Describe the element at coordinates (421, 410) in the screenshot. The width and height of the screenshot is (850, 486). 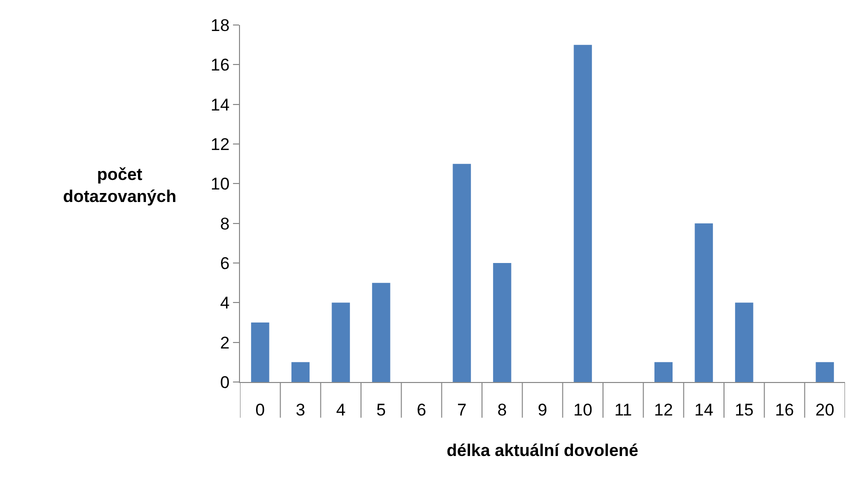
I see `x-tick-label: 6` at that location.